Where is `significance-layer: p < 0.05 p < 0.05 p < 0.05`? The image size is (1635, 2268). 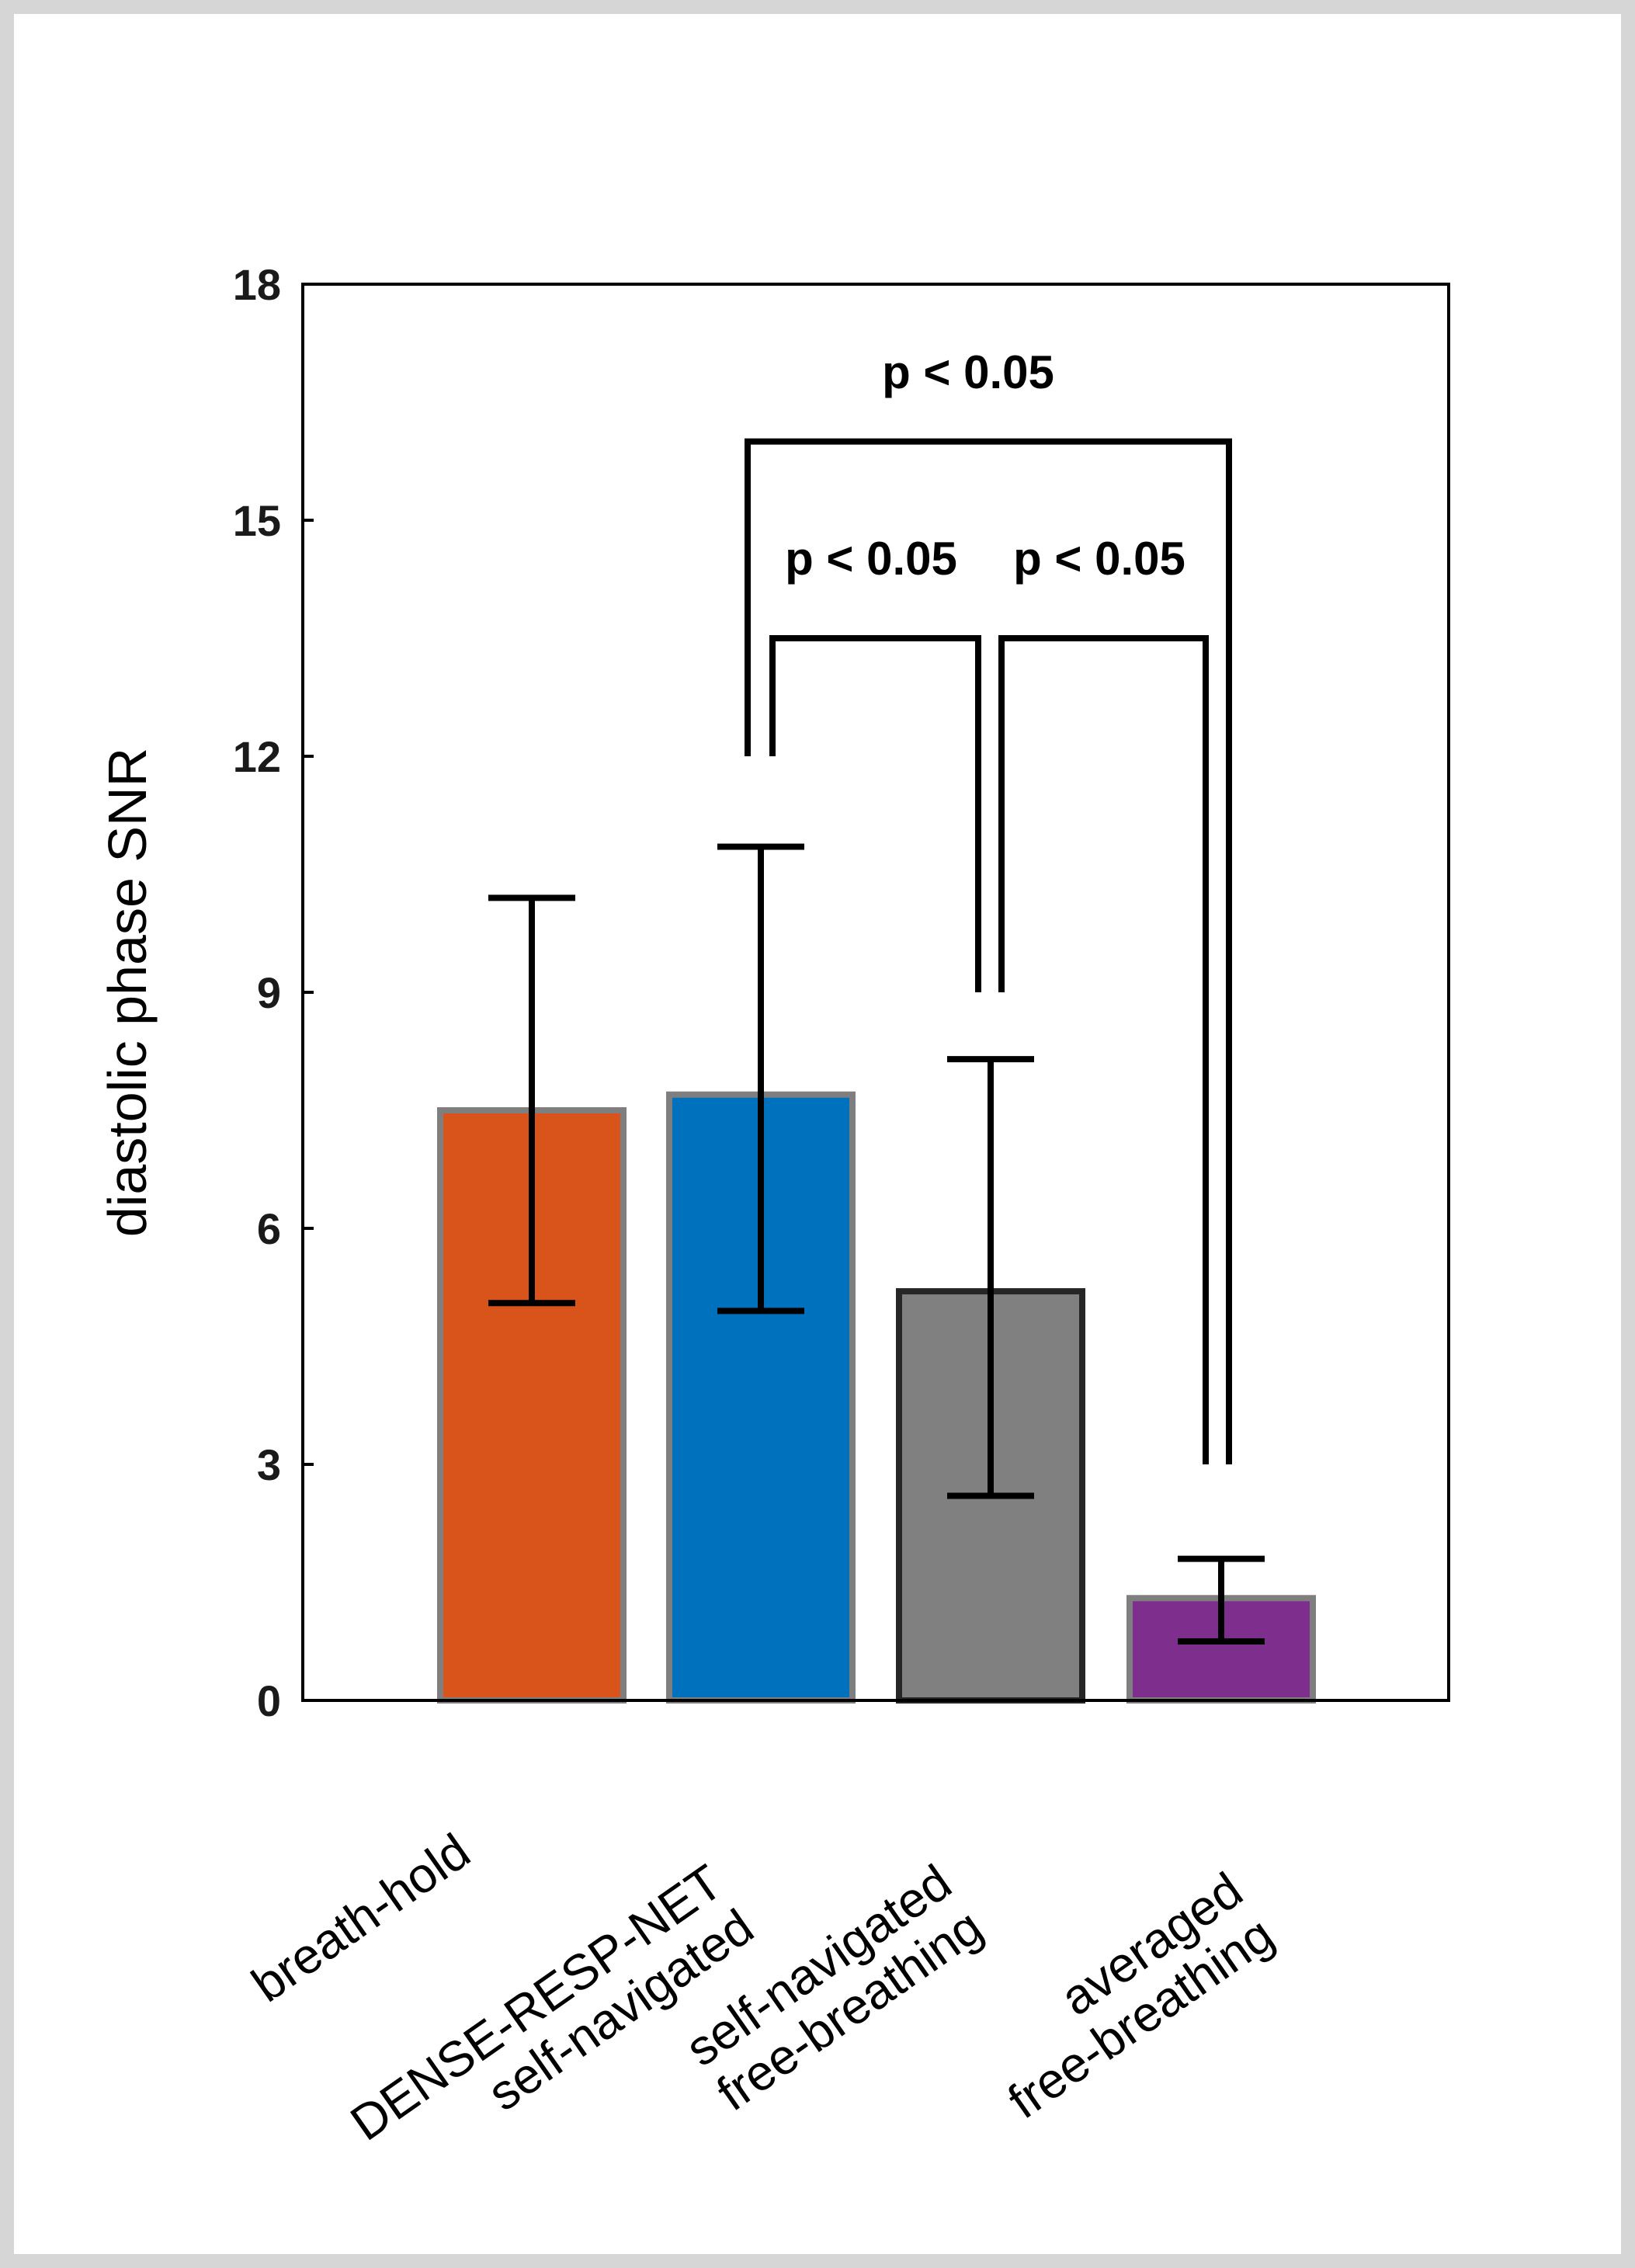 significance-layer: p < 0.05 p < 0.05 p < 0.05 is located at coordinates (988, 905).